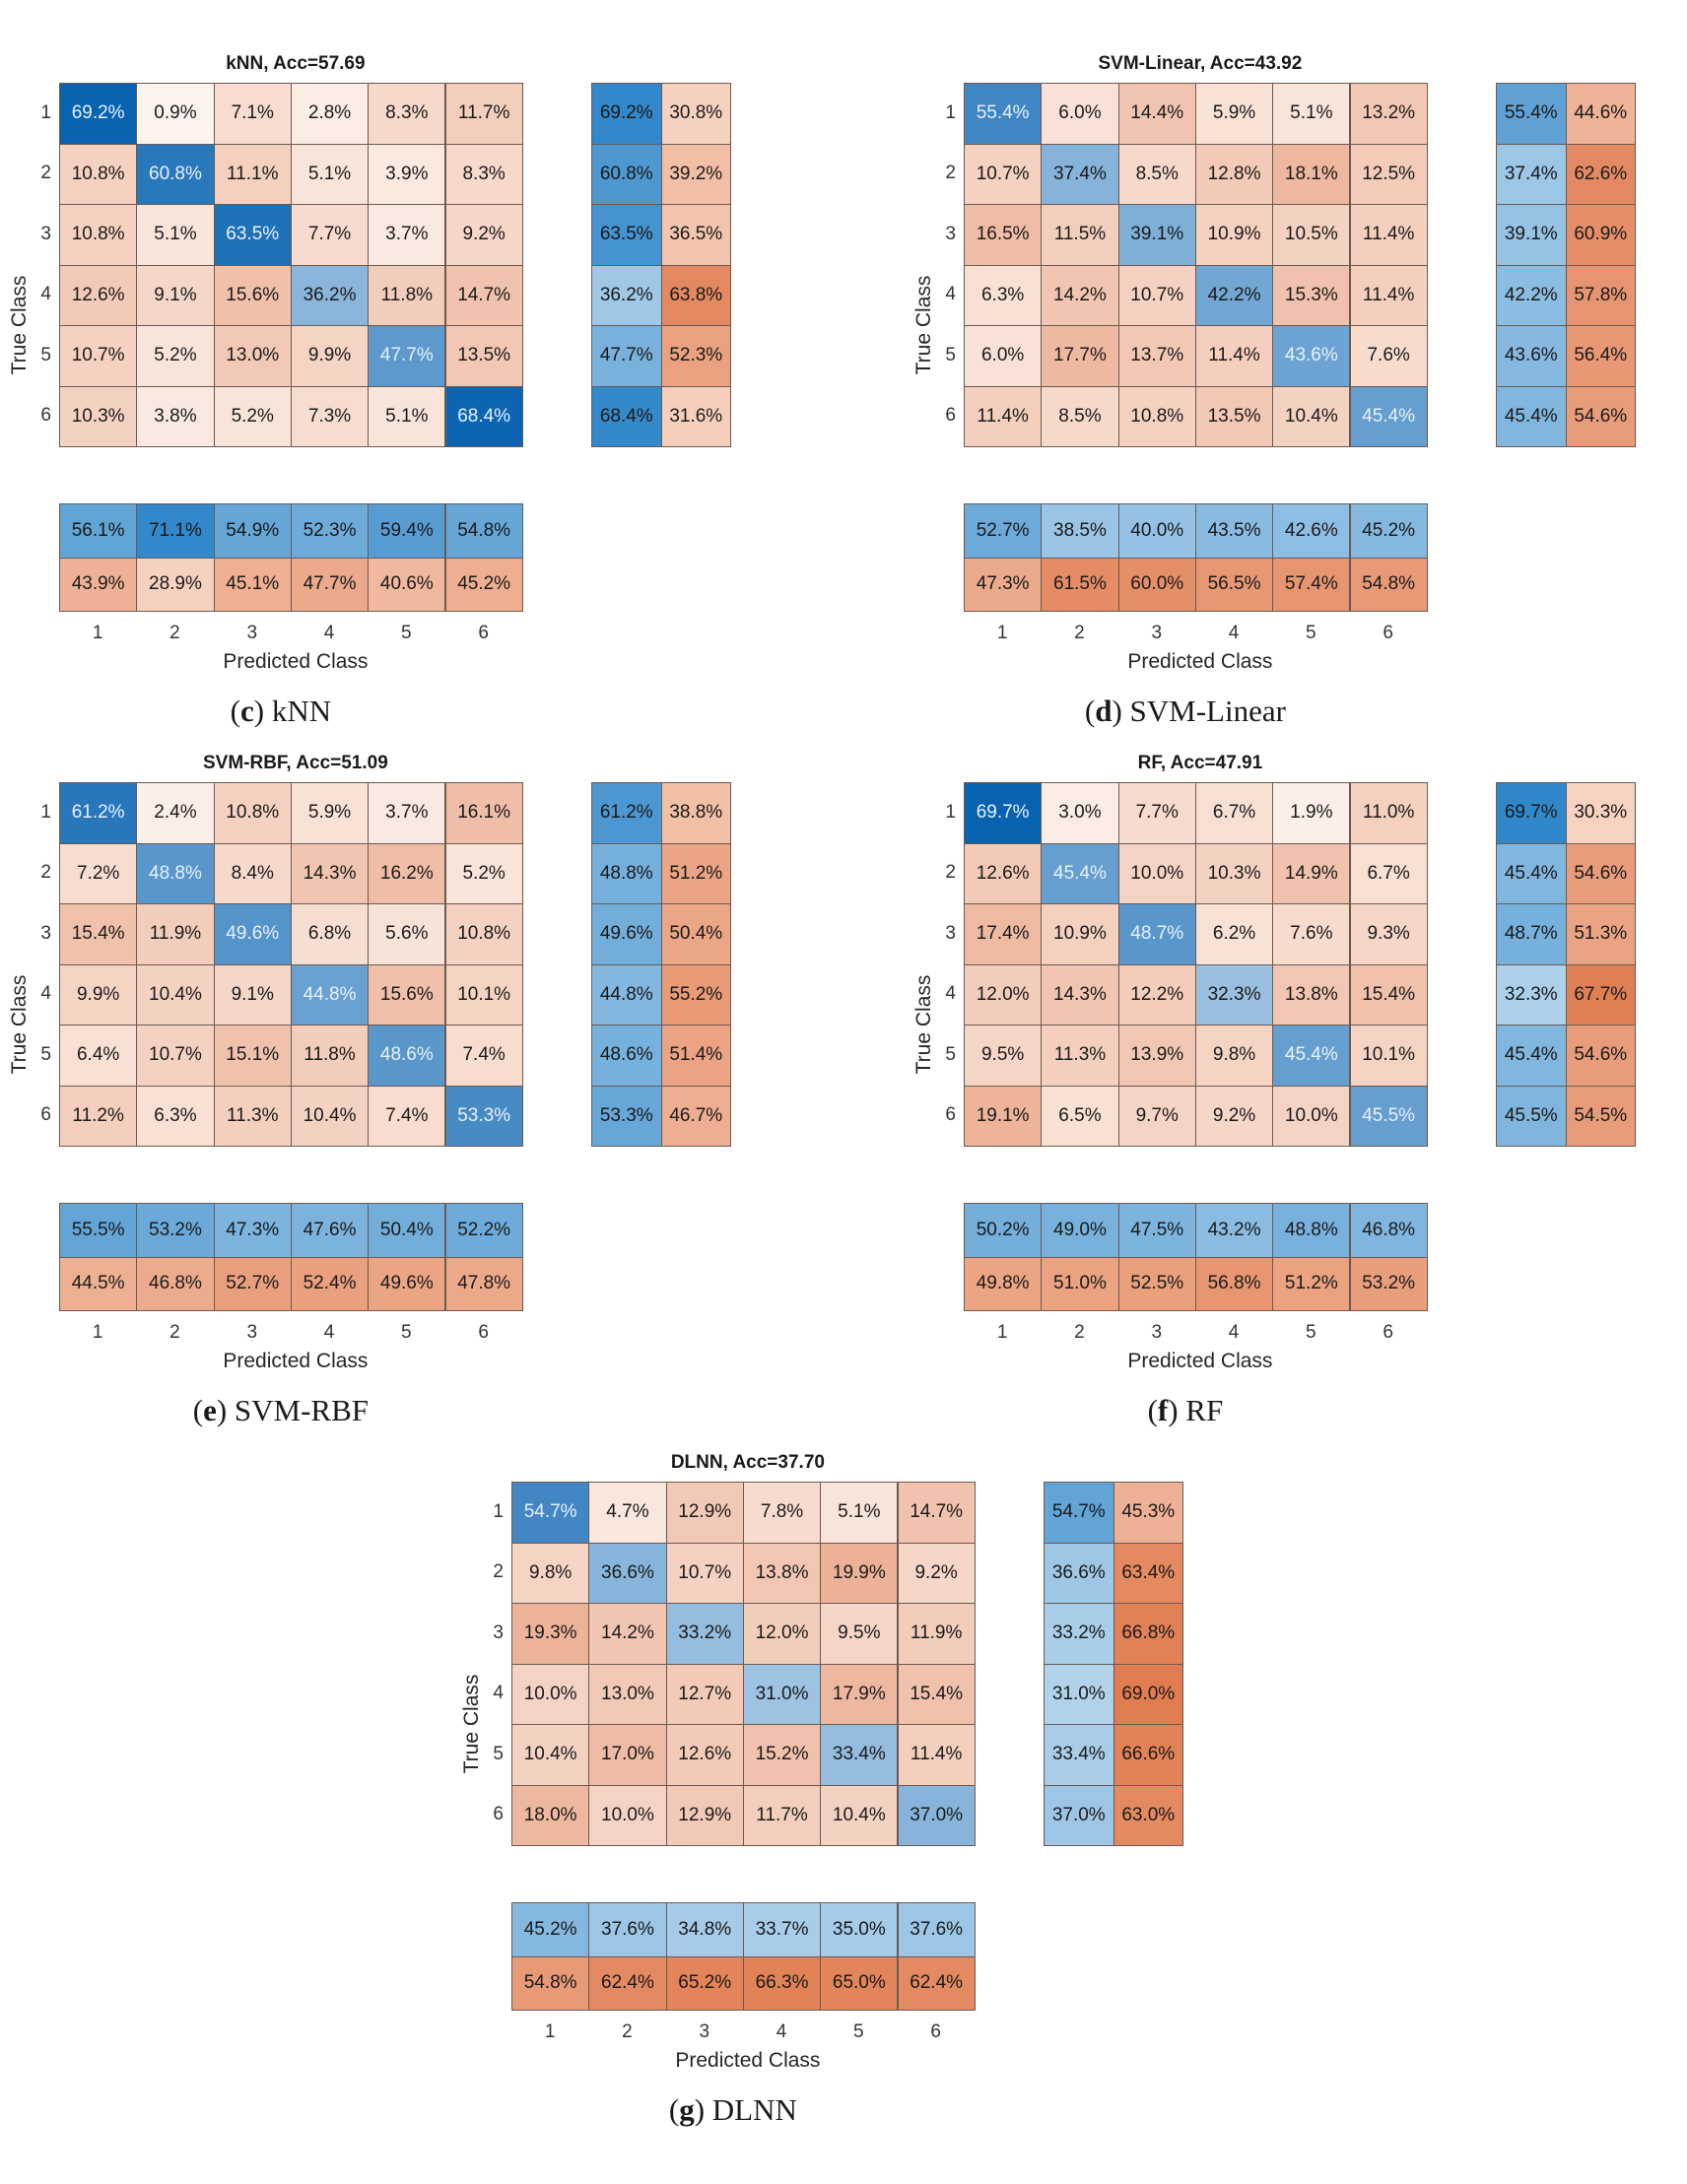 This screenshot has height=2184, width=1687. I want to click on matrix-cell-error: 18.1%, so click(1311, 174).